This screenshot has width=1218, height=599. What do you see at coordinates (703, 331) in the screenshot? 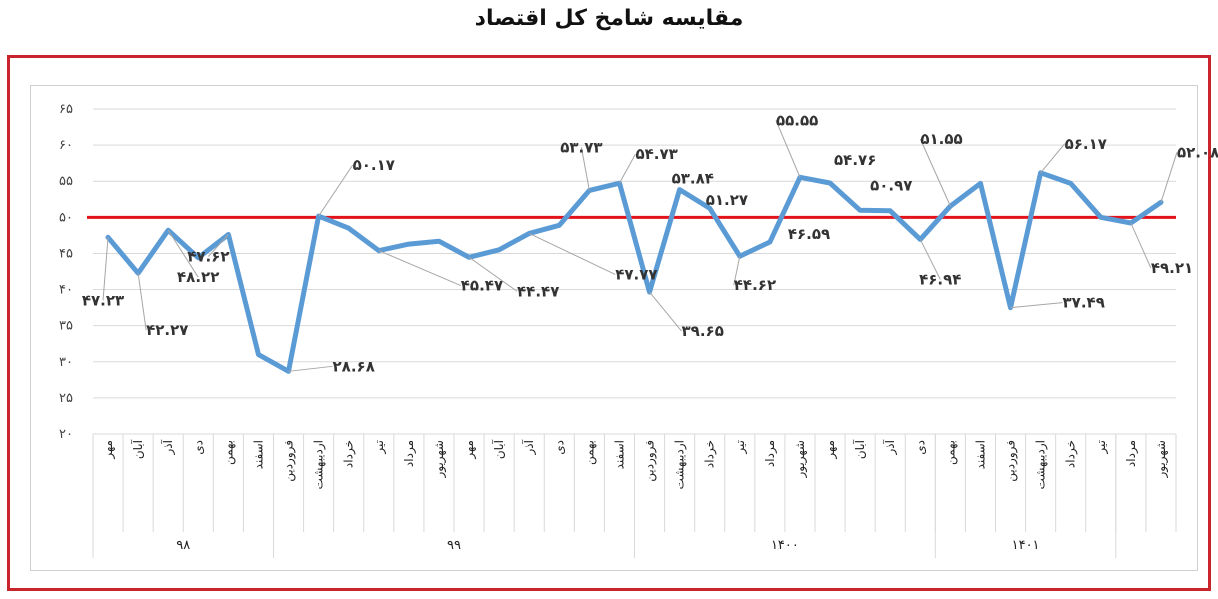
I see `data-label: ۳۹.۶۵` at bounding box center [703, 331].